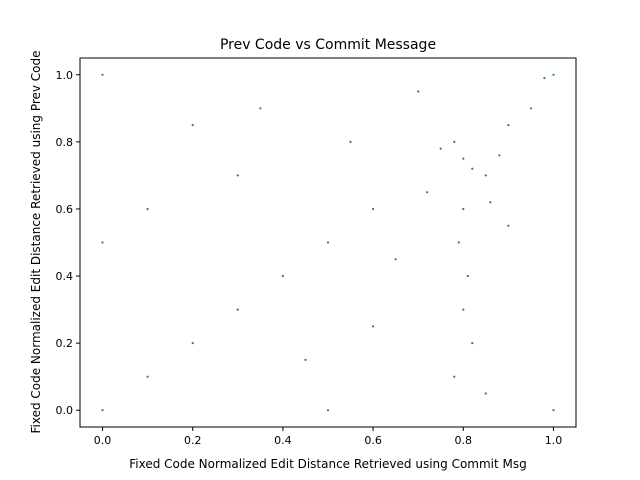  I want to click on y-tick-label: 0.4, so click(65, 276).